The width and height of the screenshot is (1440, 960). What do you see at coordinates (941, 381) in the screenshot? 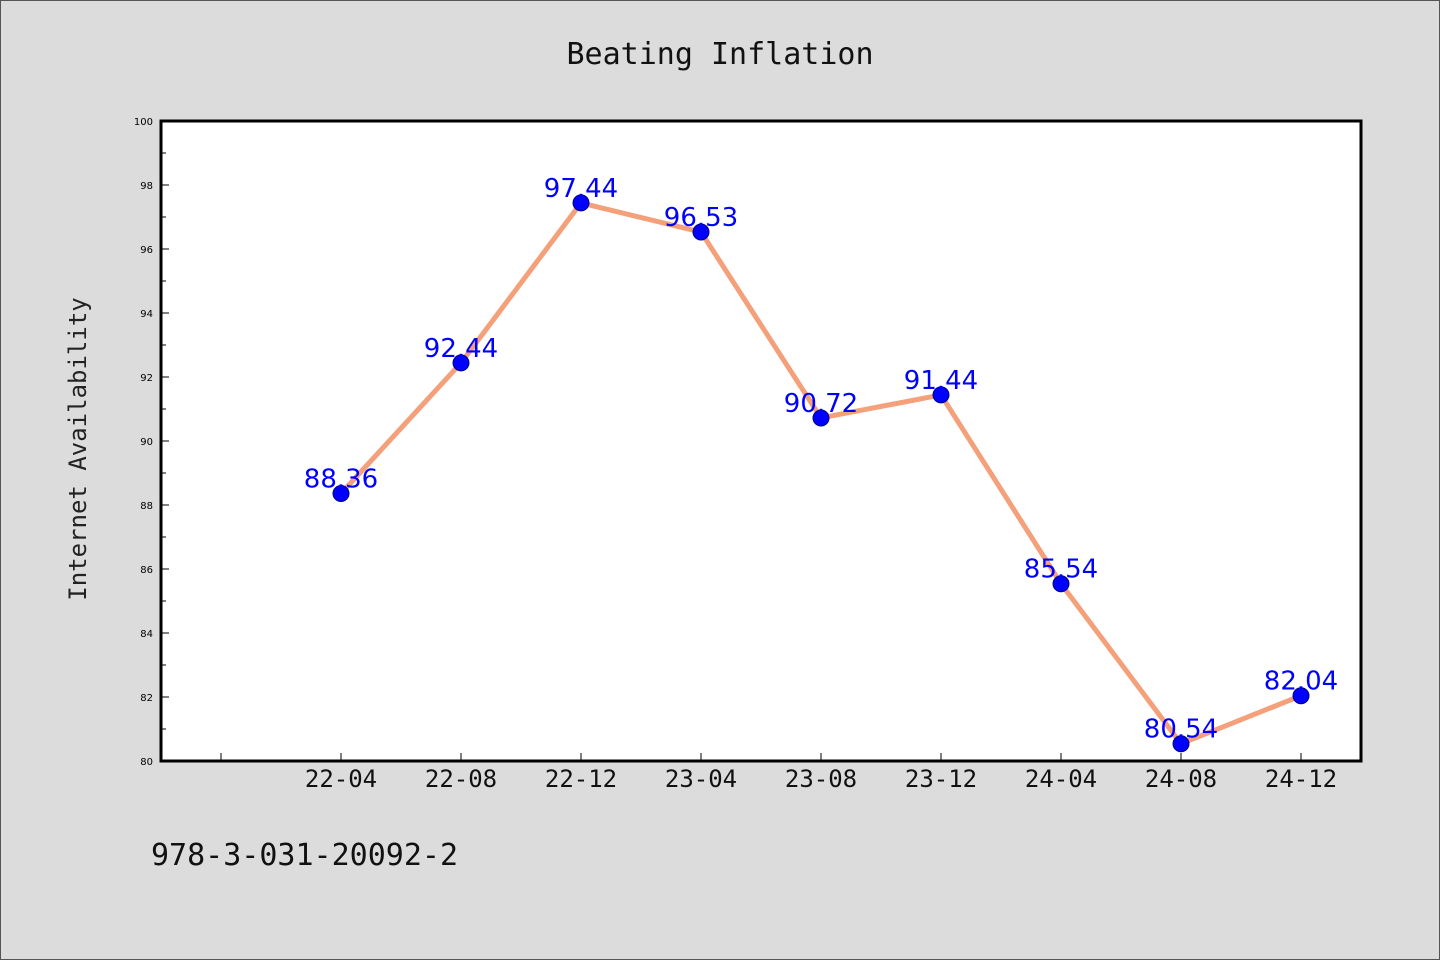
I see `data-label: 91.44` at bounding box center [941, 381].